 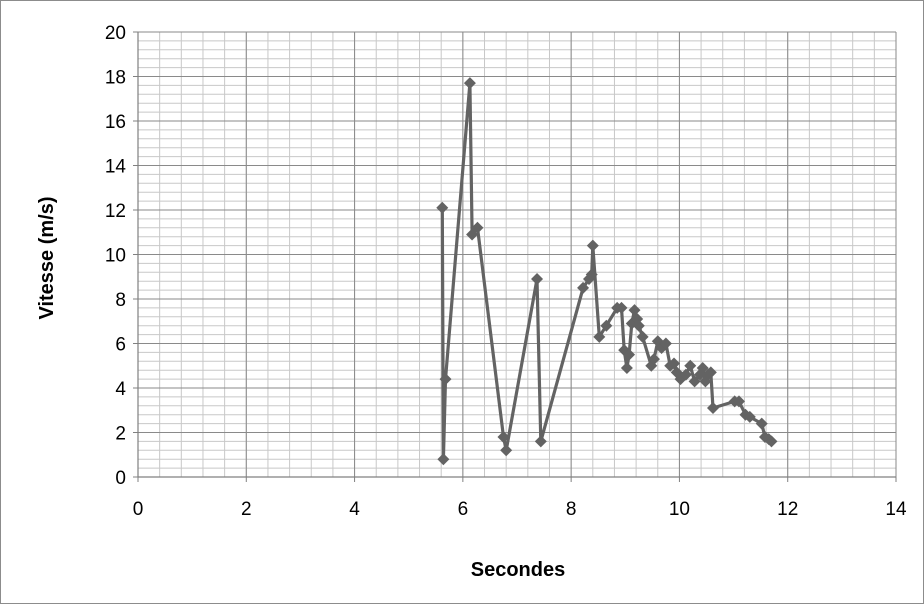 What do you see at coordinates (115, 122) in the screenshot?
I see `y-tick-label: 16` at bounding box center [115, 122].